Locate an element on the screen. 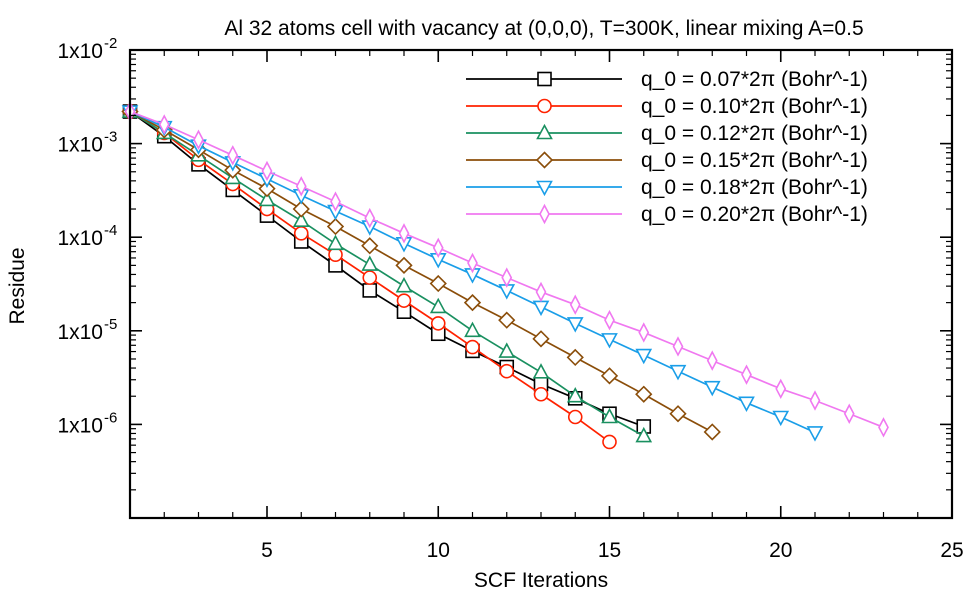 This screenshot has height=604, width=972. y-tick-label: 1x10 -5 is located at coordinates (87, 330).